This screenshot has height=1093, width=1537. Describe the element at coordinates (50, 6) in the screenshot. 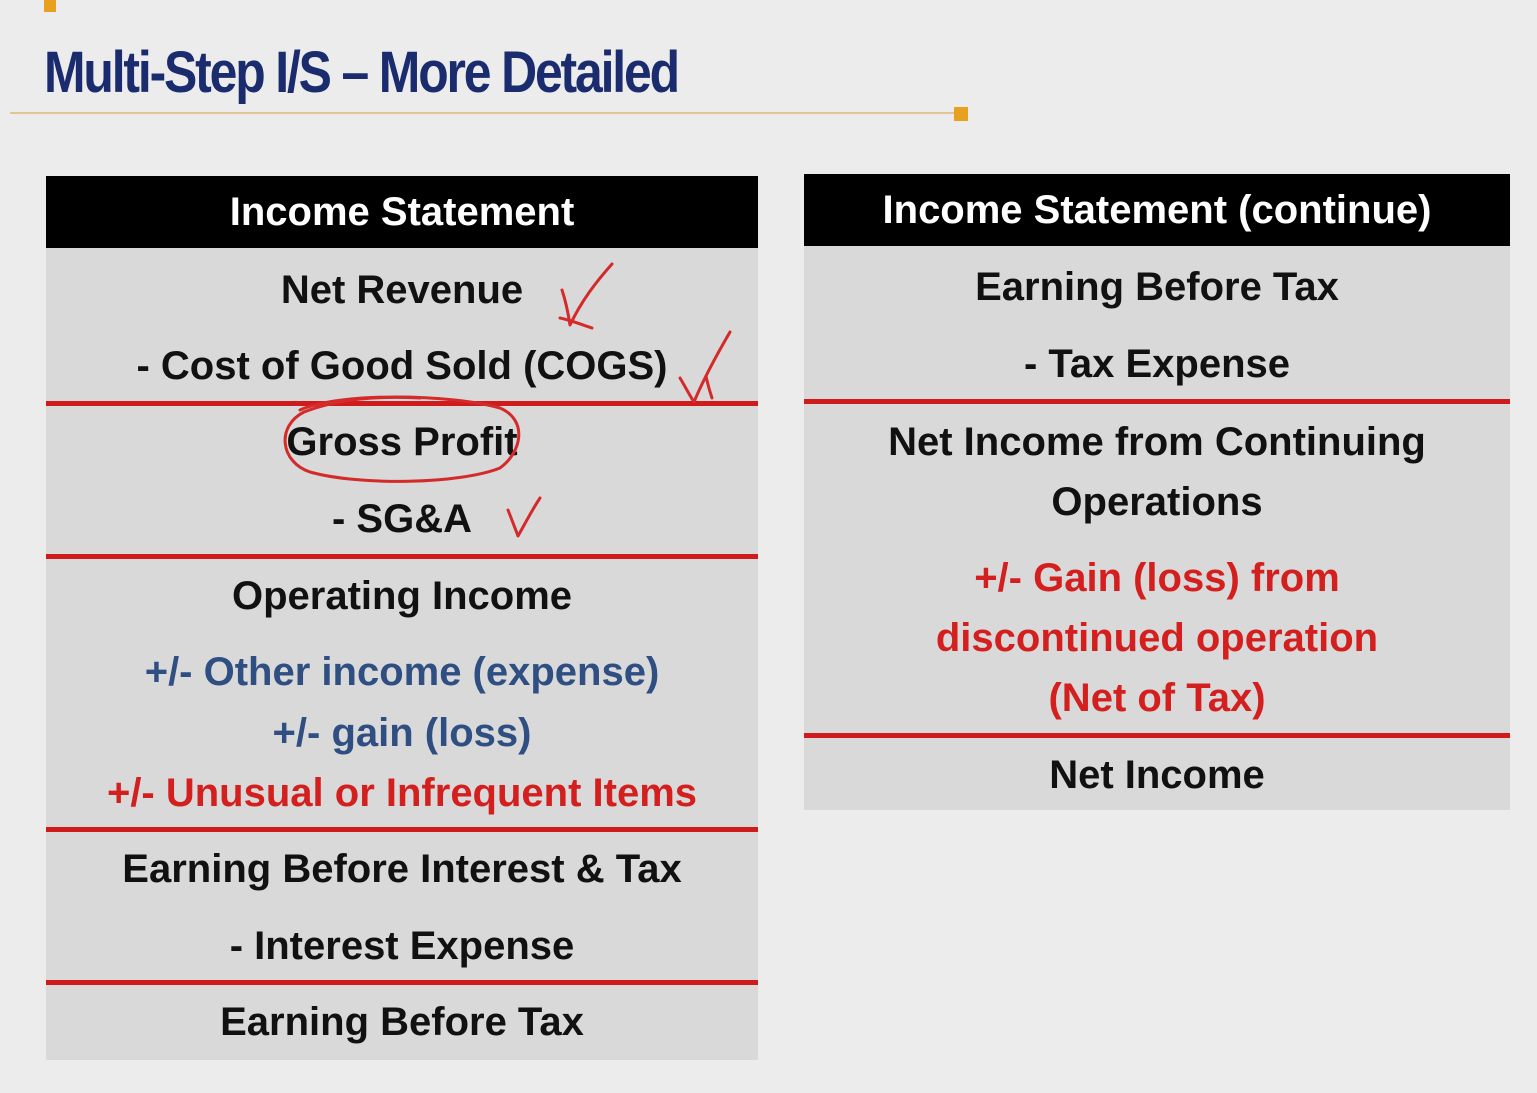

I see `accent-square` at that location.